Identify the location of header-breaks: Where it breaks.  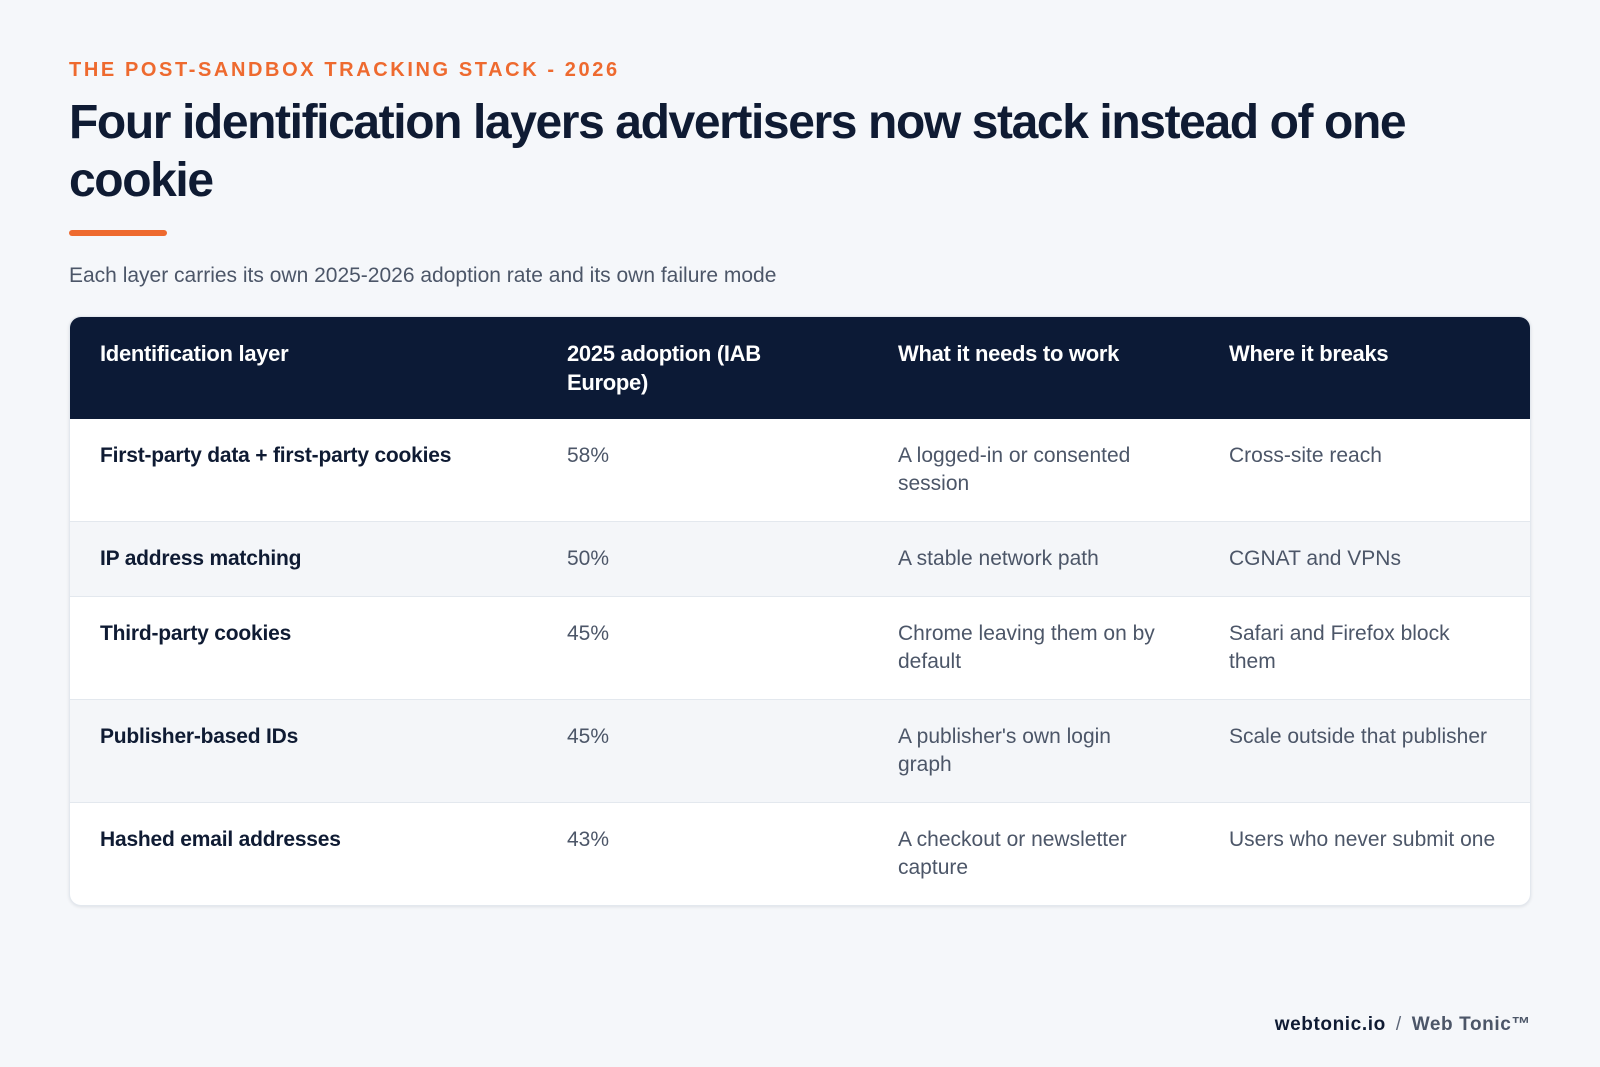
(1309, 353).